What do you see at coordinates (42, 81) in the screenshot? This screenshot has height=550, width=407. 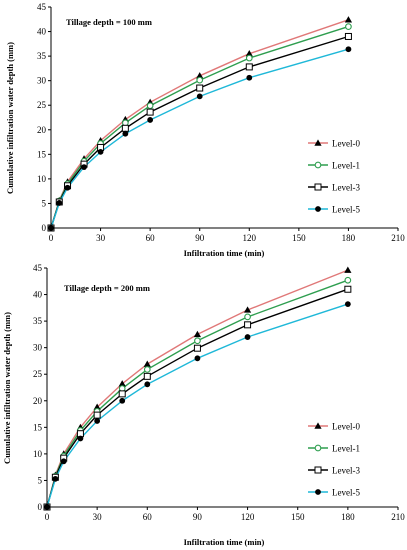 I see `y-tick-label: 30` at bounding box center [42, 81].